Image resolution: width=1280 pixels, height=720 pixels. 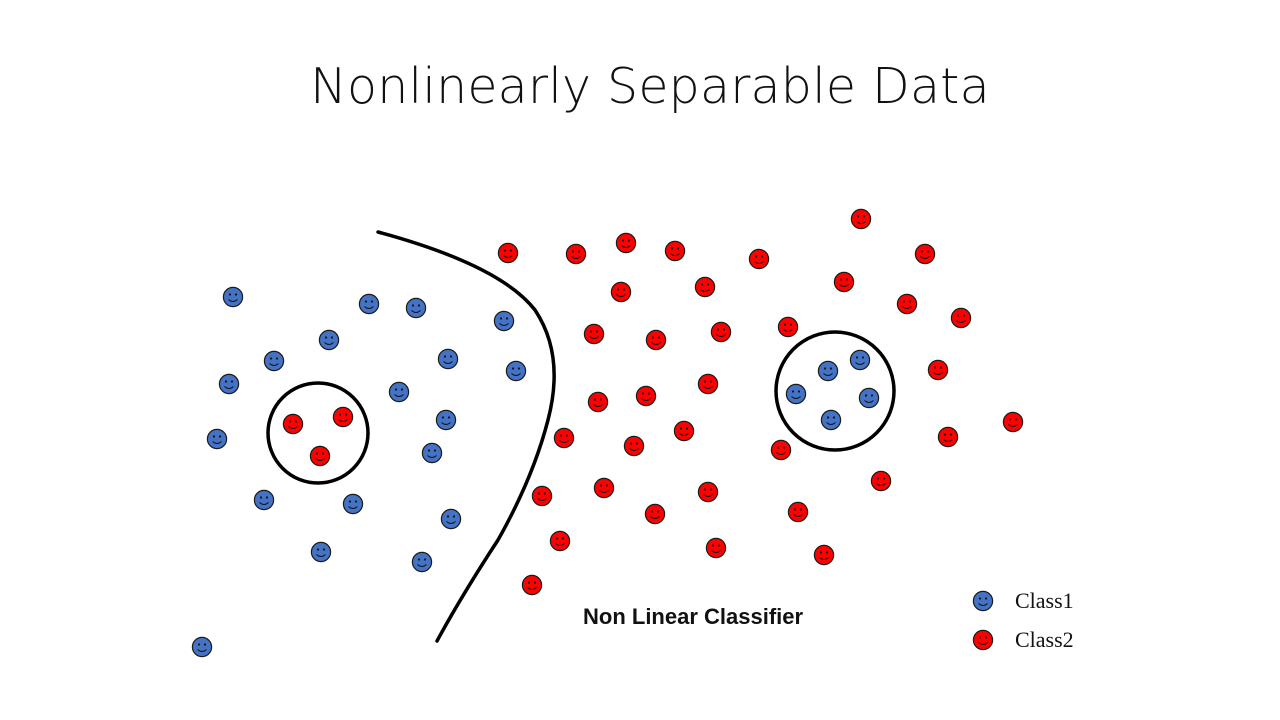 What do you see at coordinates (1044, 600) in the screenshot?
I see `legend-class1-label: Class1` at bounding box center [1044, 600].